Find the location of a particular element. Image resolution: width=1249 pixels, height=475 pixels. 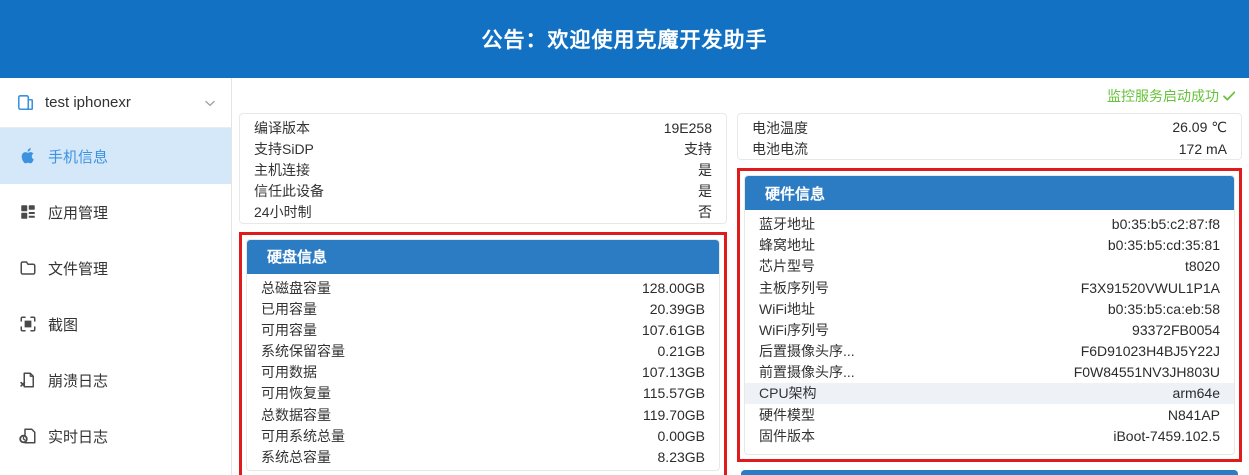

sidebar-item-app-management: 应用管理 is located at coordinates (115, 212).